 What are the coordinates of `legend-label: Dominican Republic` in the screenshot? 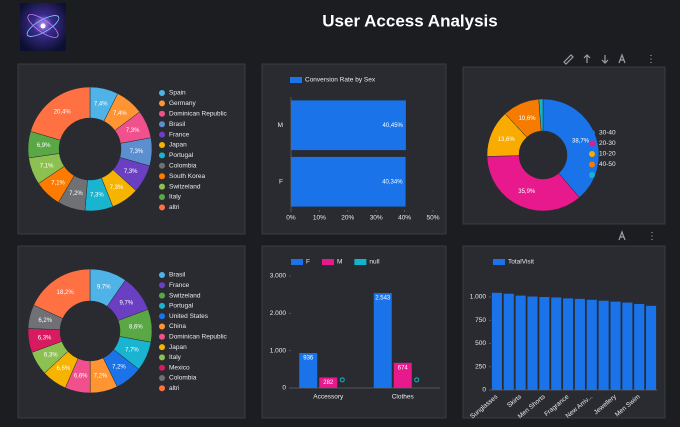 It's located at (198, 337).